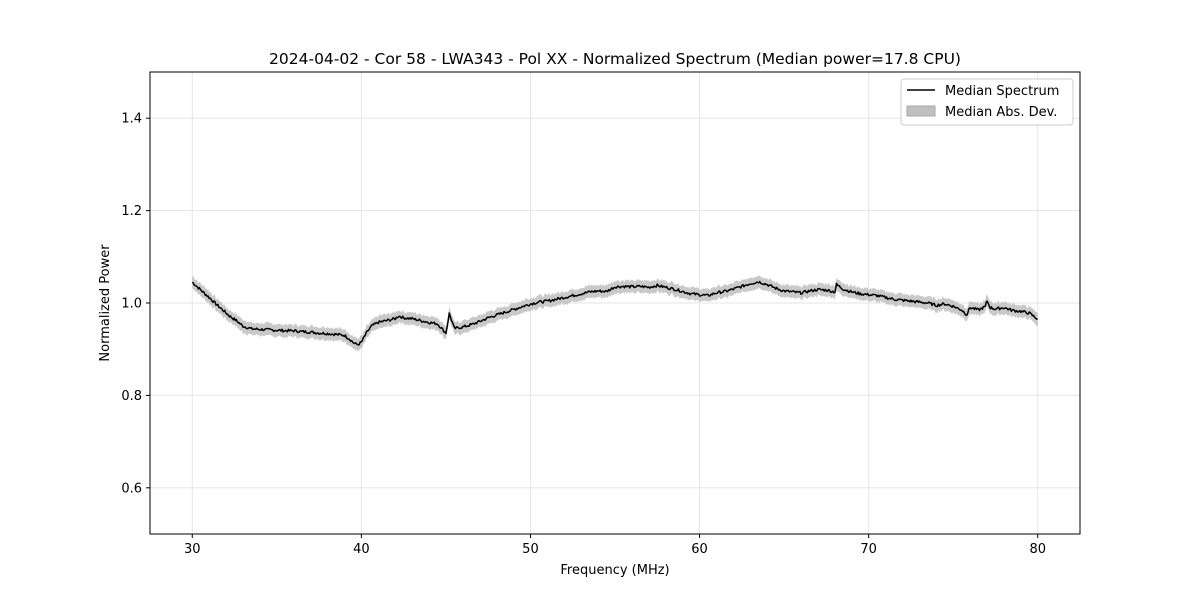  I want to click on x-tick-label: 60, so click(699, 549).